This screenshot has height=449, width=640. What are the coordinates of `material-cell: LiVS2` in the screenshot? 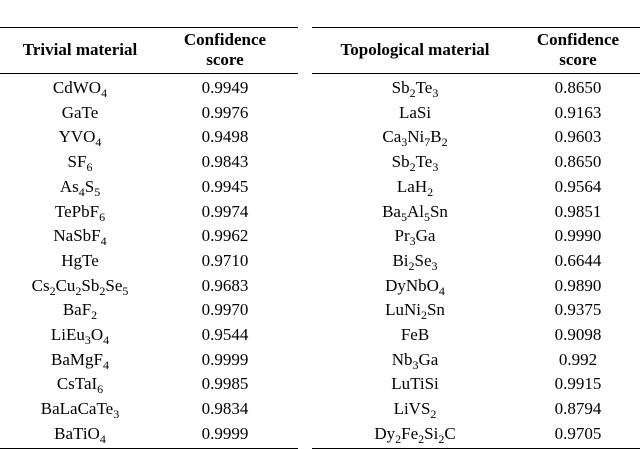 It's located at (415, 410).